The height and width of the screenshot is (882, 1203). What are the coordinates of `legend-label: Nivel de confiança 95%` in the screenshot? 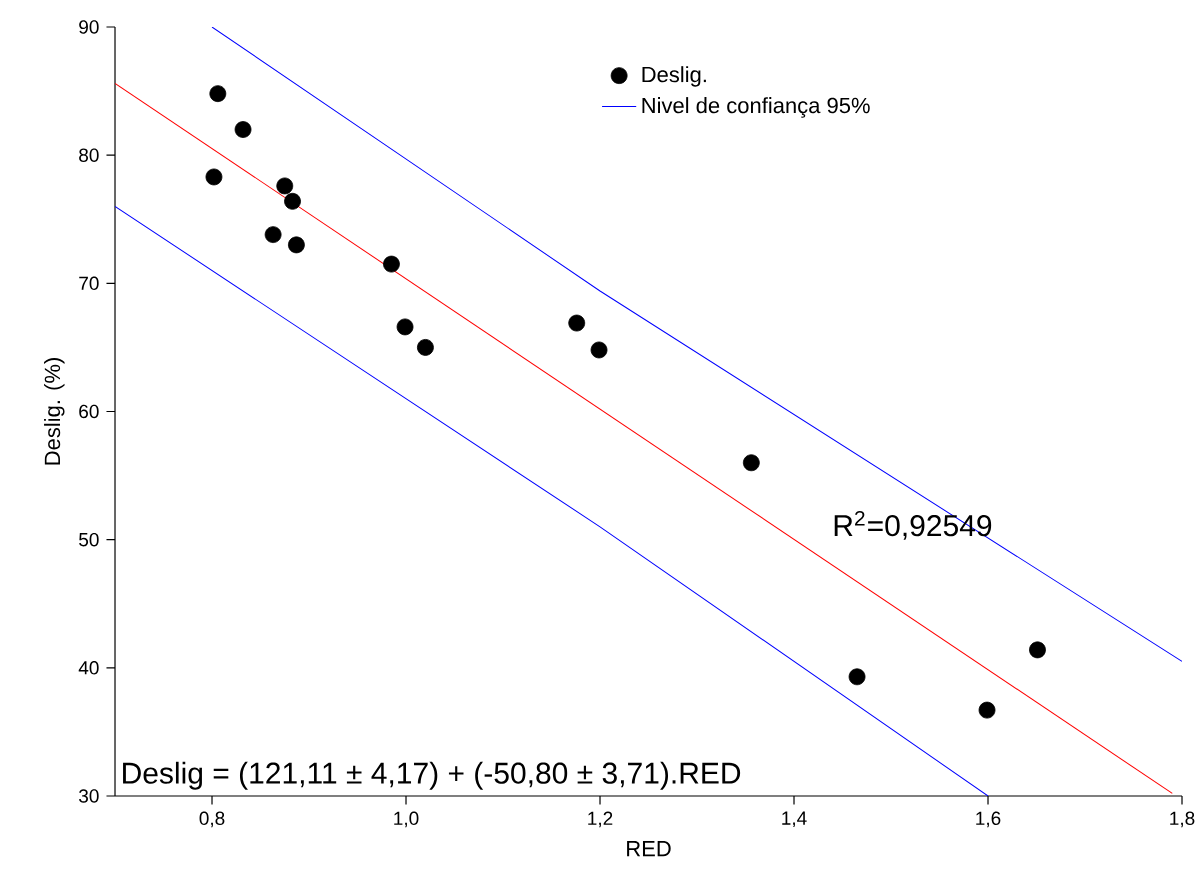 It's located at (756, 107).